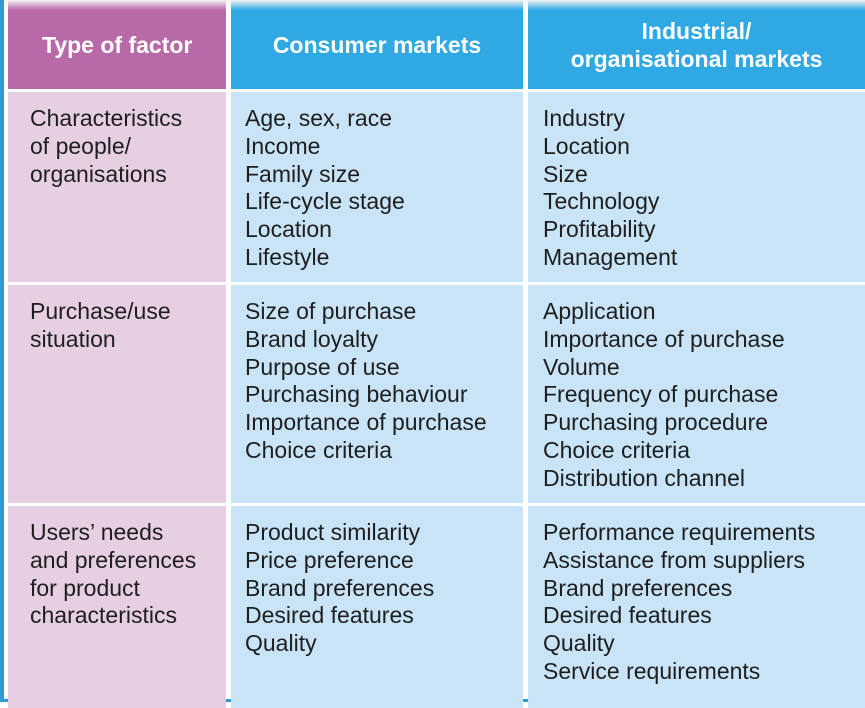 This screenshot has height=708, width=865. I want to click on row1-industrial-item: Profitability, so click(599, 229).